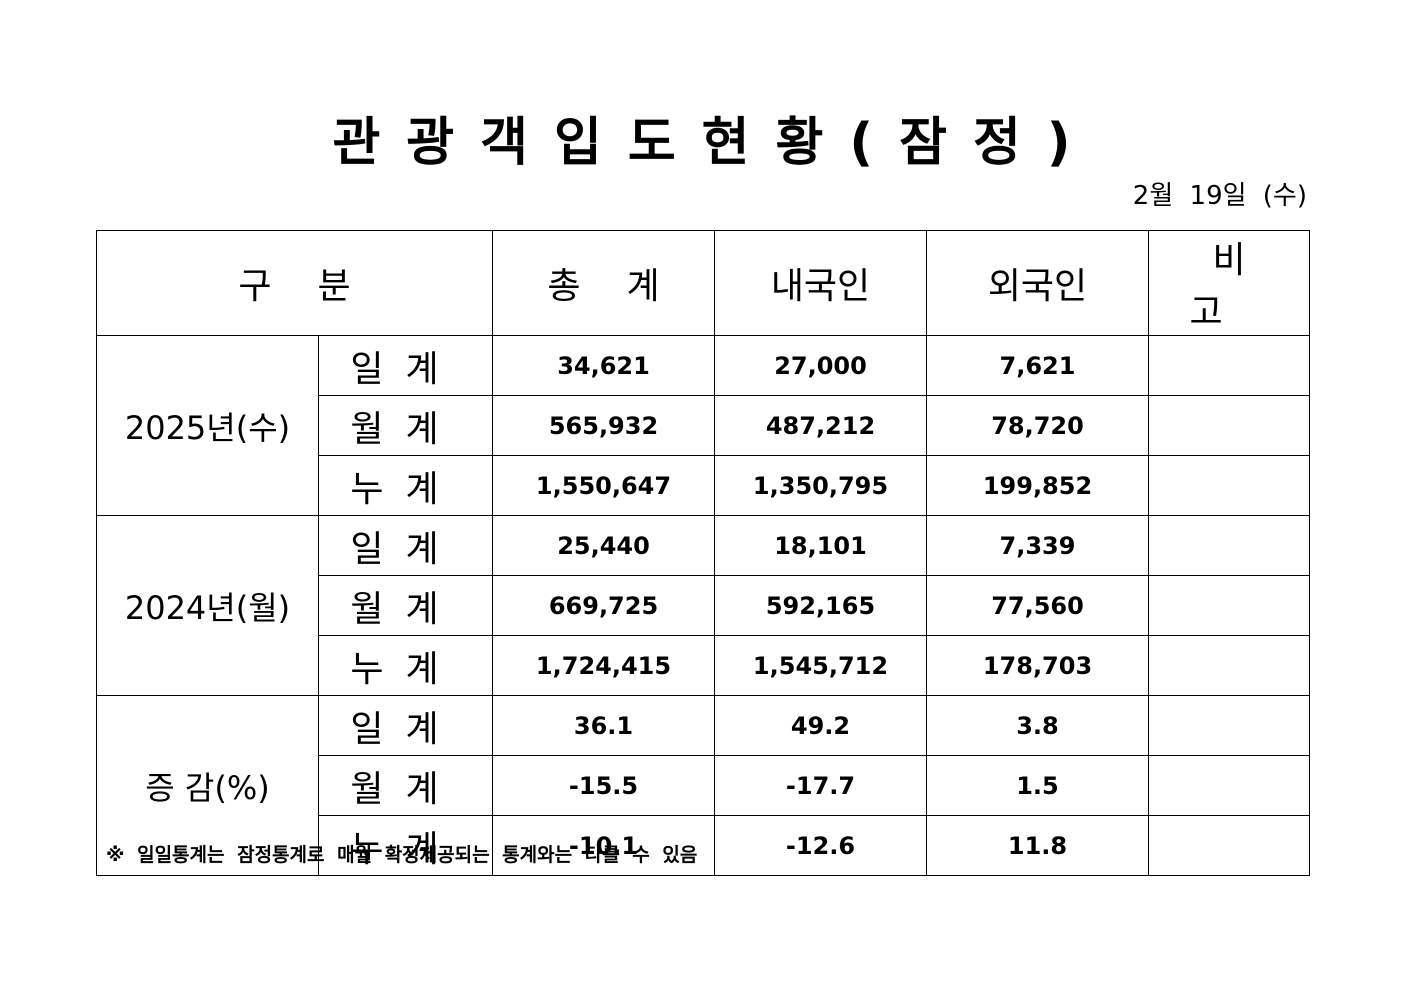  Describe the element at coordinates (294, 283) in the screenshot. I see `header-category: 구분` at that location.